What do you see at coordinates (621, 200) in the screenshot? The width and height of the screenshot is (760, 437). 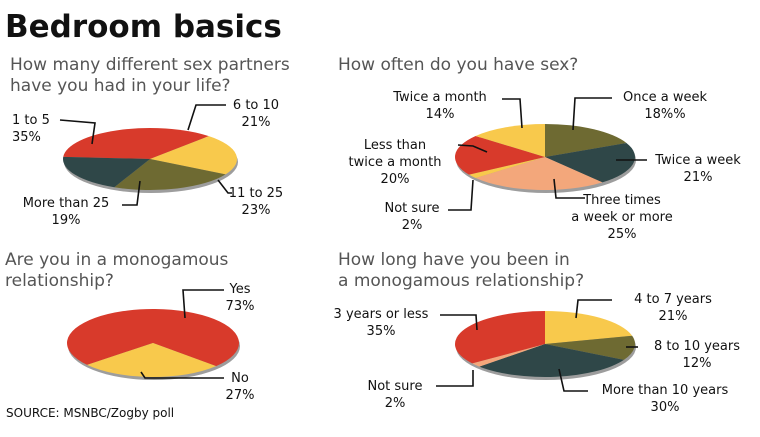 I see `slice-label-text: Three times` at bounding box center [621, 200].